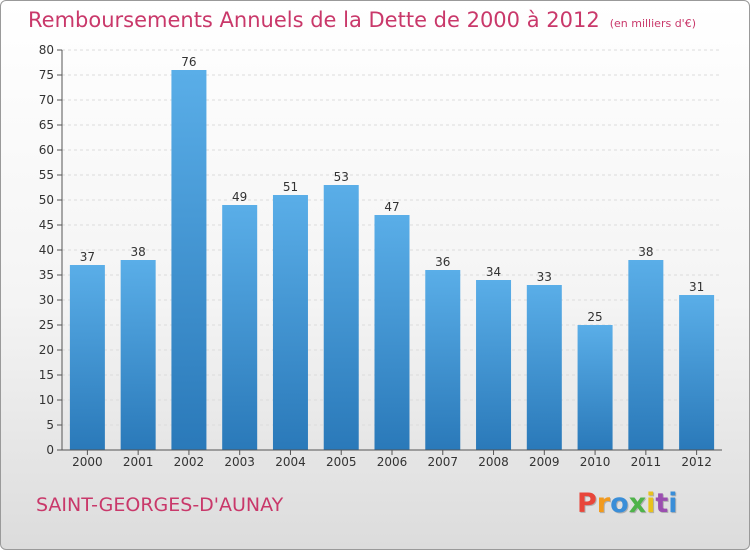 The image size is (750, 550). What do you see at coordinates (46, 350) in the screenshot?
I see `y-tick-label: 20` at bounding box center [46, 350].